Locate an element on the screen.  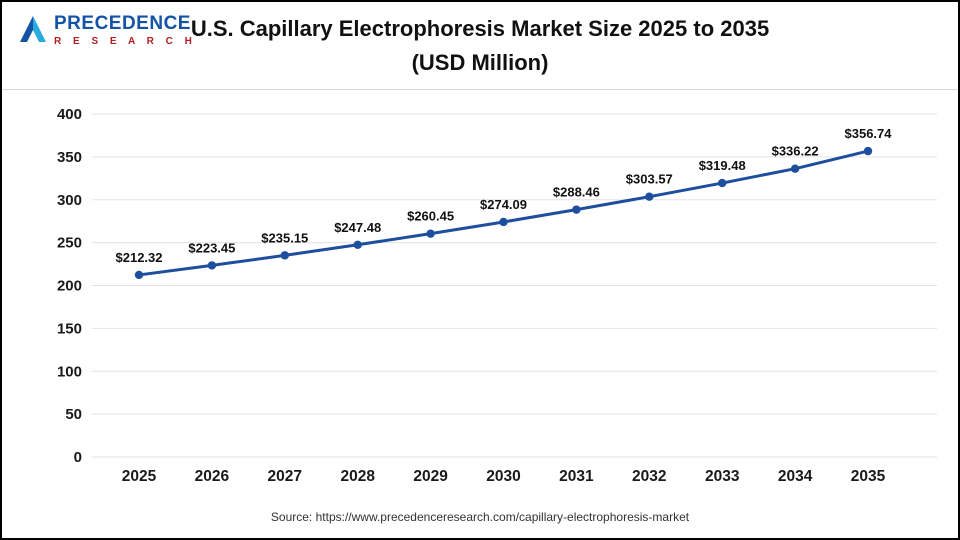
svg-text: 2030 is located at coordinates (503, 476).